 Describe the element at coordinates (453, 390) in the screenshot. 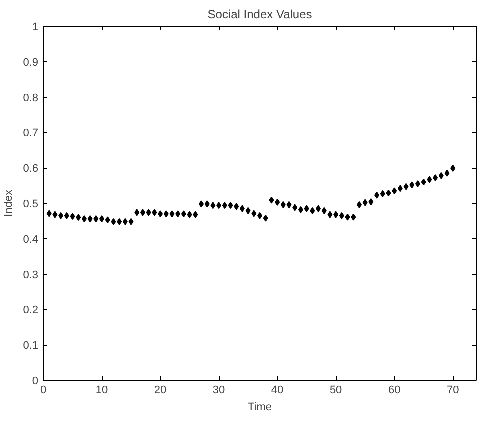

I see `x-tick-label: 70` at that location.